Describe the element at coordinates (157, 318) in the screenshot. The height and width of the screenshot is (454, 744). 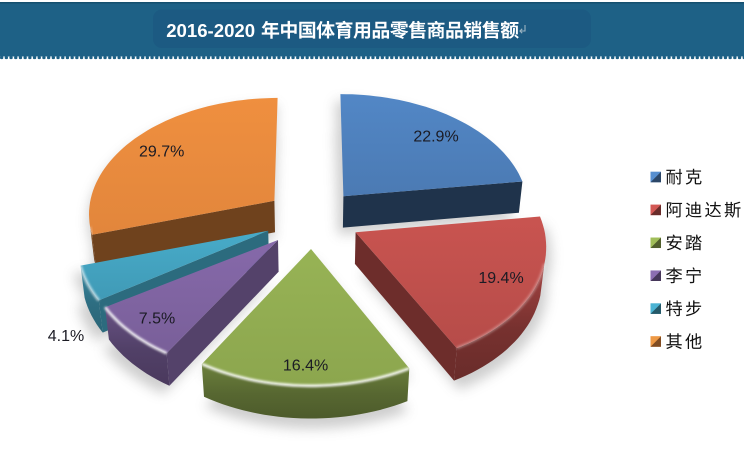
I see `svg-text: 7.5%` at that location.